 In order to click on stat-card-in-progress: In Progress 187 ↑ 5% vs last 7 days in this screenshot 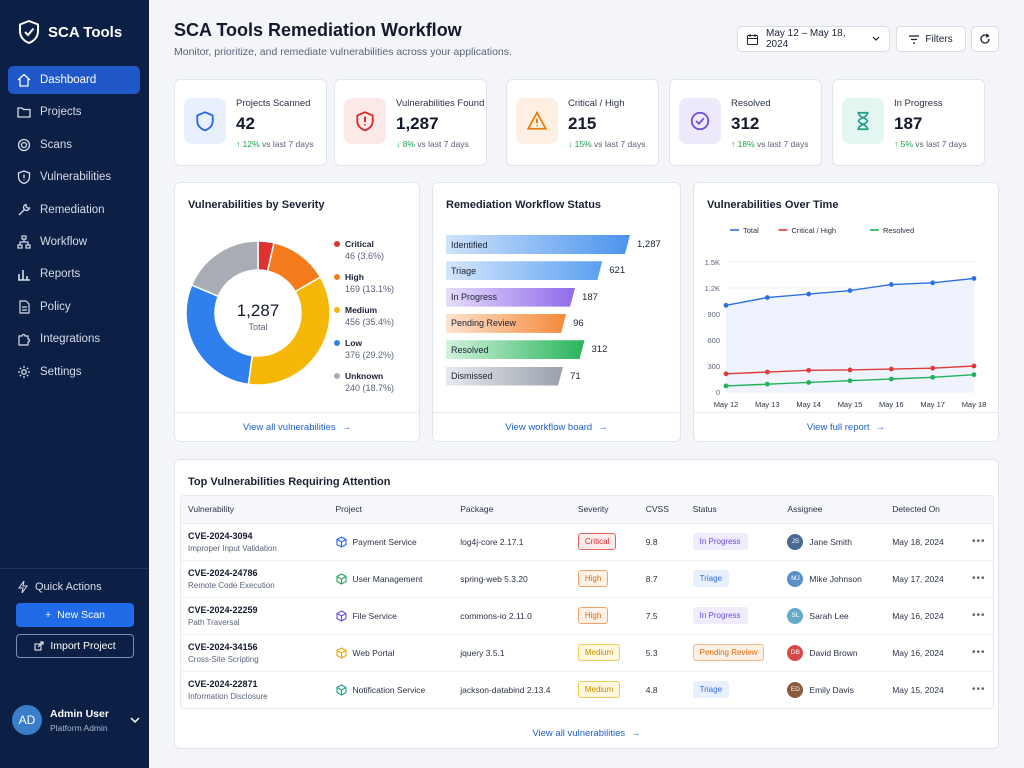, I will do `click(908, 122)`.